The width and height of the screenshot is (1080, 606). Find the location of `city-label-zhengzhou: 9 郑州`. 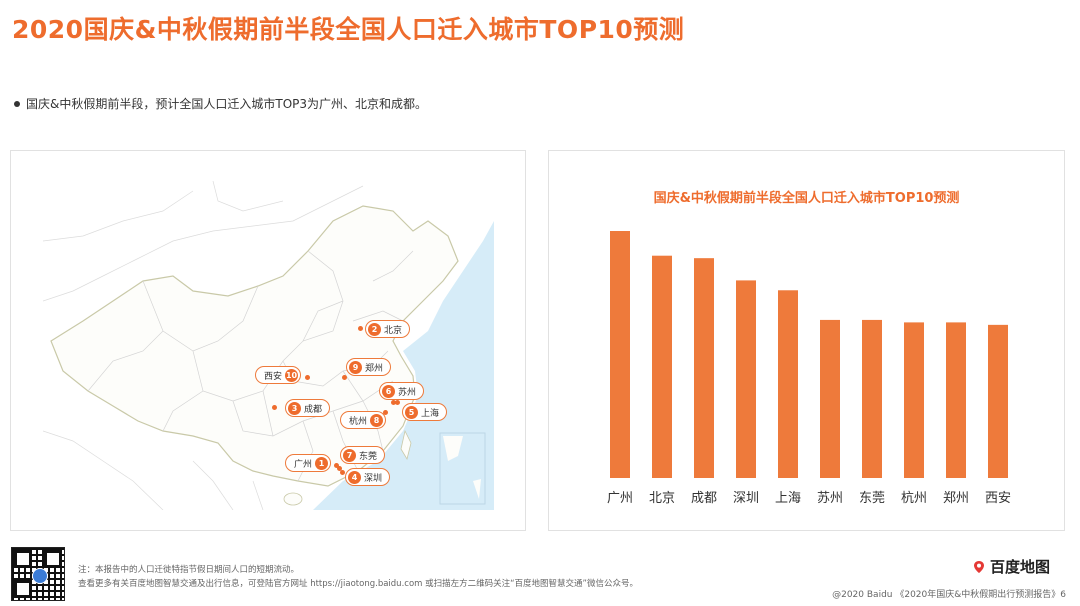

city-label-zhengzhou: 9 郑州 is located at coordinates (369, 367).